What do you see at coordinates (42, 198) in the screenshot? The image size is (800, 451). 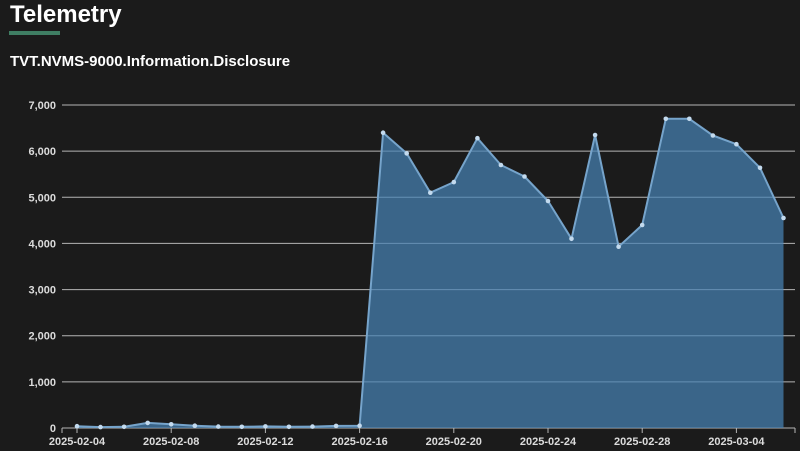 I see `y-axis-label: 5,000` at bounding box center [42, 198].